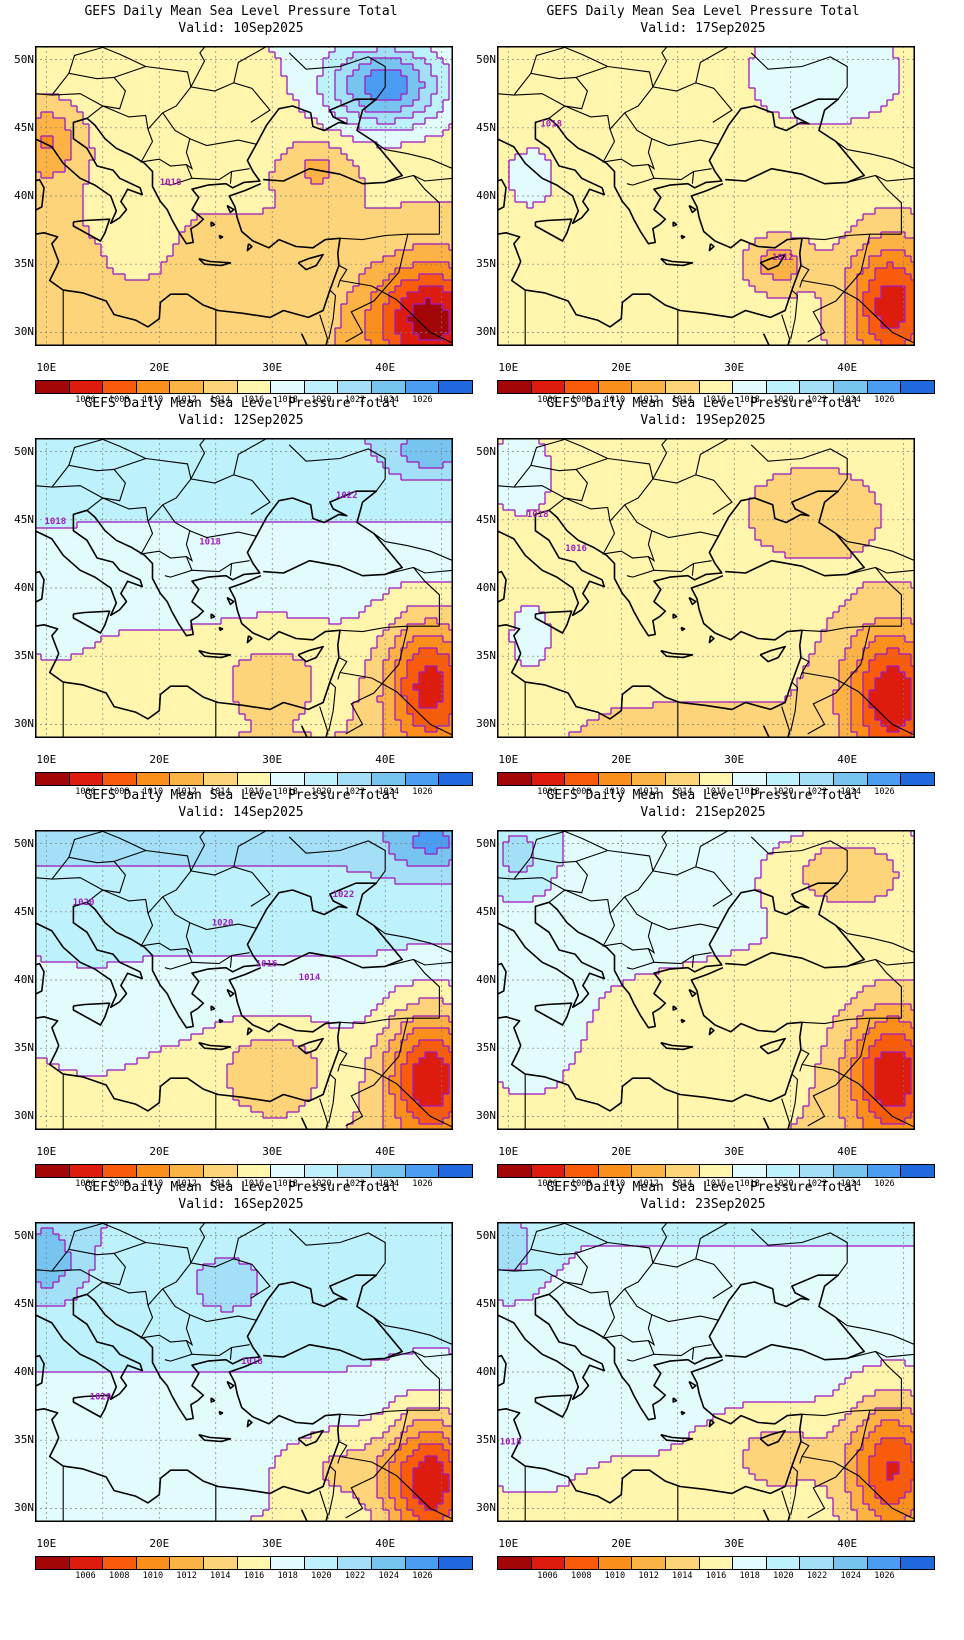  Describe the element at coordinates (576, 549) in the screenshot. I see `contour-label: 1016` at that location.